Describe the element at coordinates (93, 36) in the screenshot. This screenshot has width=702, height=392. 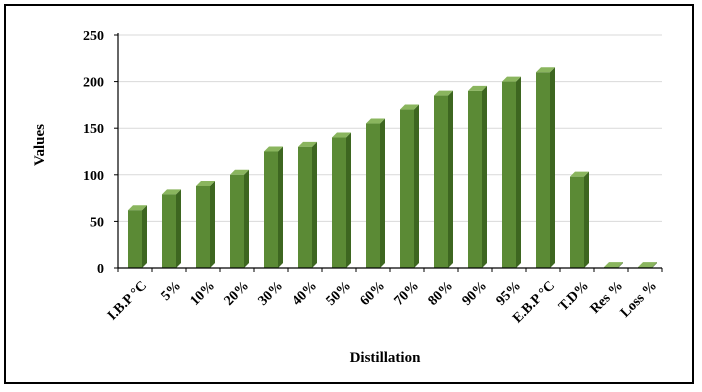
I see `y-tick-label: 250` at that location.